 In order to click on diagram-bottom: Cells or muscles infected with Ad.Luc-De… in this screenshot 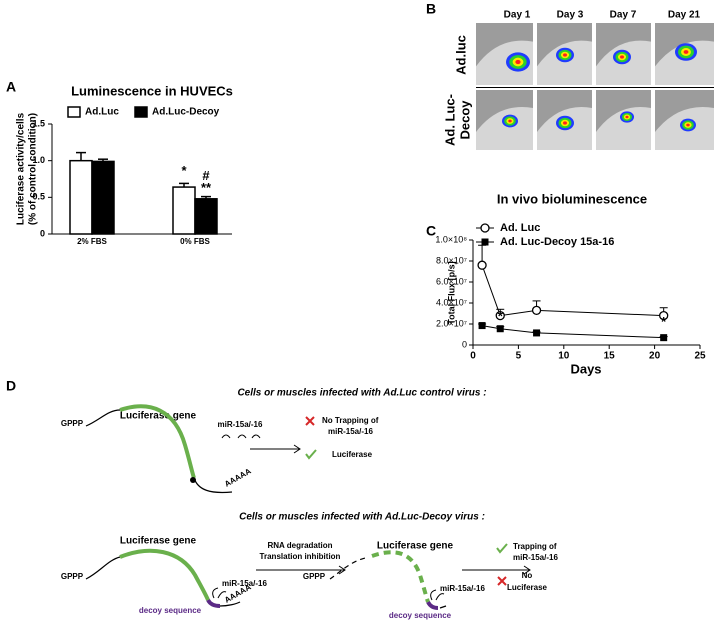, I will do `click(310, 566)`.